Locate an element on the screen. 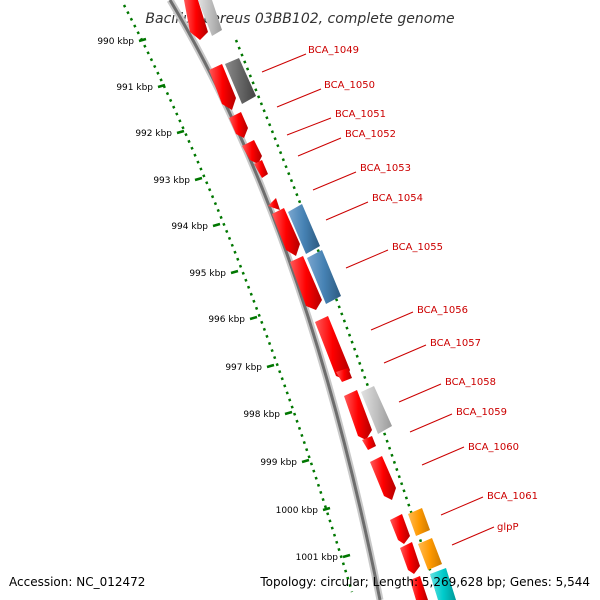 The width and height of the screenshot is (600, 600). ruler-tick-label: 998 kbp is located at coordinates (261, 415).